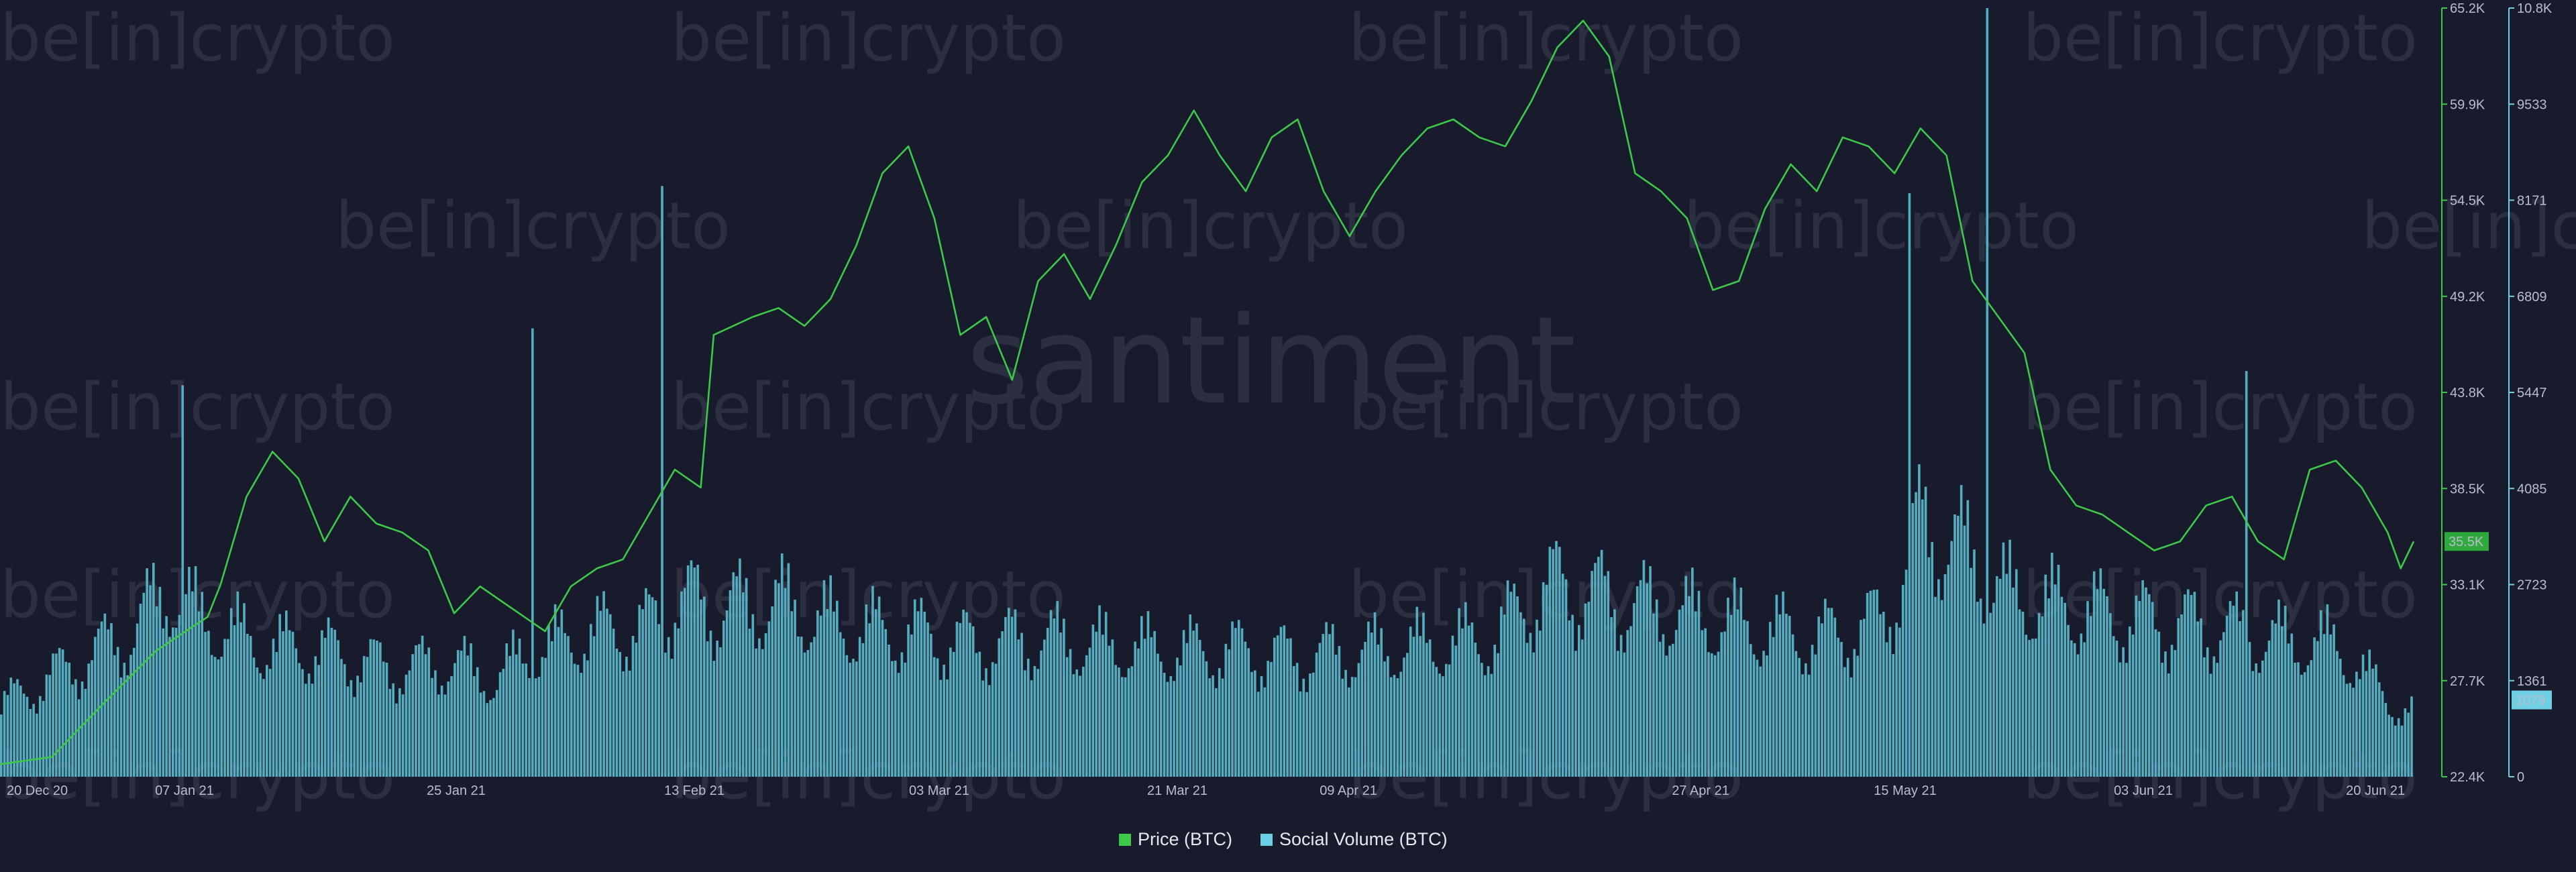 Image resolution: width=2576 pixels, height=872 pixels. What do you see at coordinates (868, 38) in the screenshot?
I see `watermark-logo: be[in]crypto` at bounding box center [868, 38].